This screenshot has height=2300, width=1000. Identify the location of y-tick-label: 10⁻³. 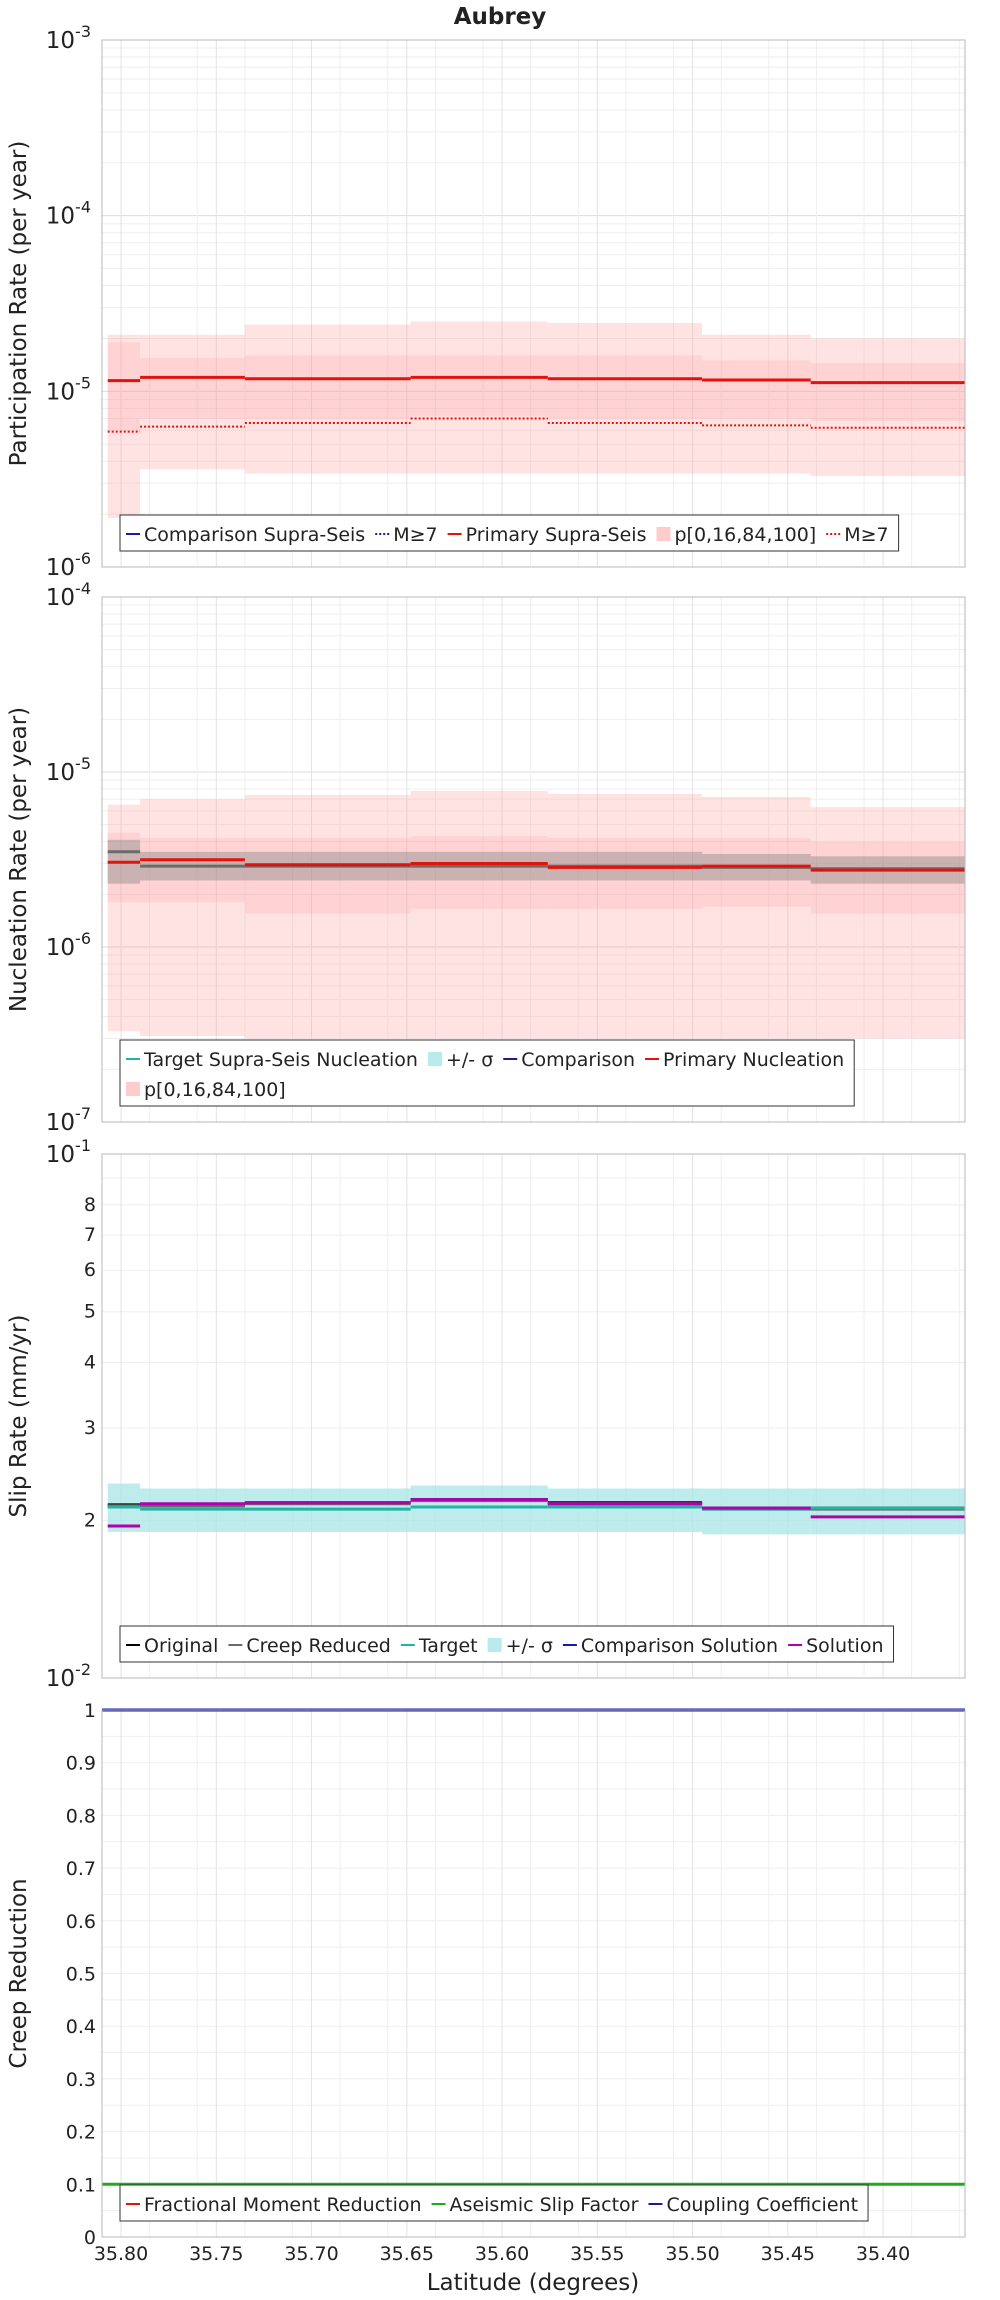
(68, 38).